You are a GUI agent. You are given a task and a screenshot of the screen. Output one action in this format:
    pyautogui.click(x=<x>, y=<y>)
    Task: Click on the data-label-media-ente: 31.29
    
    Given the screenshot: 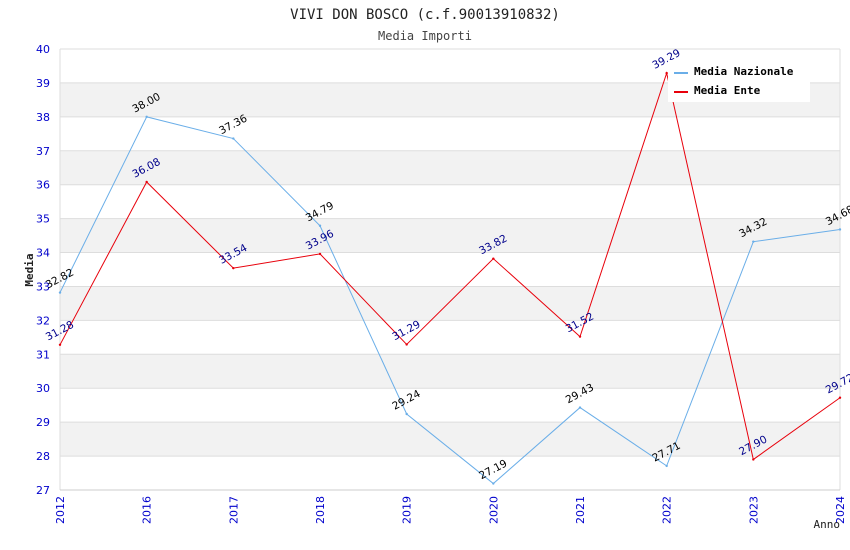 What is the action you would take?
    pyautogui.click(x=406, y=330)
    